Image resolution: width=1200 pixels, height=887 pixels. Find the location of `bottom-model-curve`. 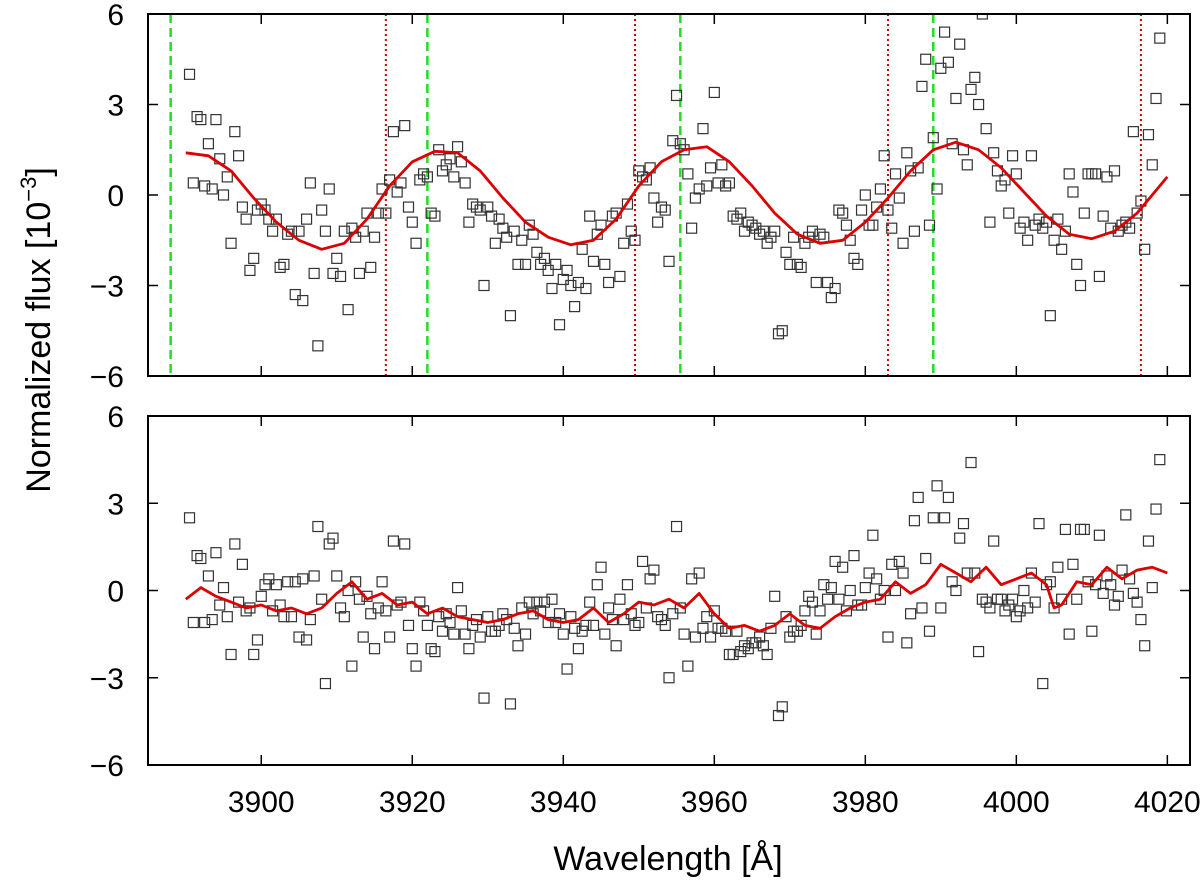

bottom-model-curve is located at coordinates (676, 597).